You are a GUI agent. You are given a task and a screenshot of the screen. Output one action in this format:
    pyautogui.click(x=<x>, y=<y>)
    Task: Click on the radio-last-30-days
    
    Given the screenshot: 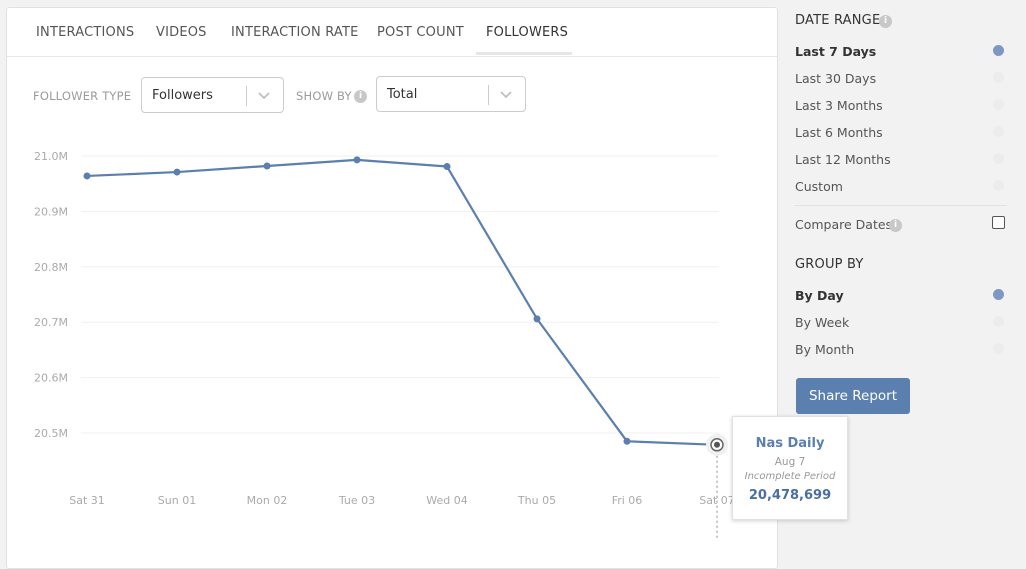 What is the action you would take?
    pyautogui.click(x=998, y=77)
    